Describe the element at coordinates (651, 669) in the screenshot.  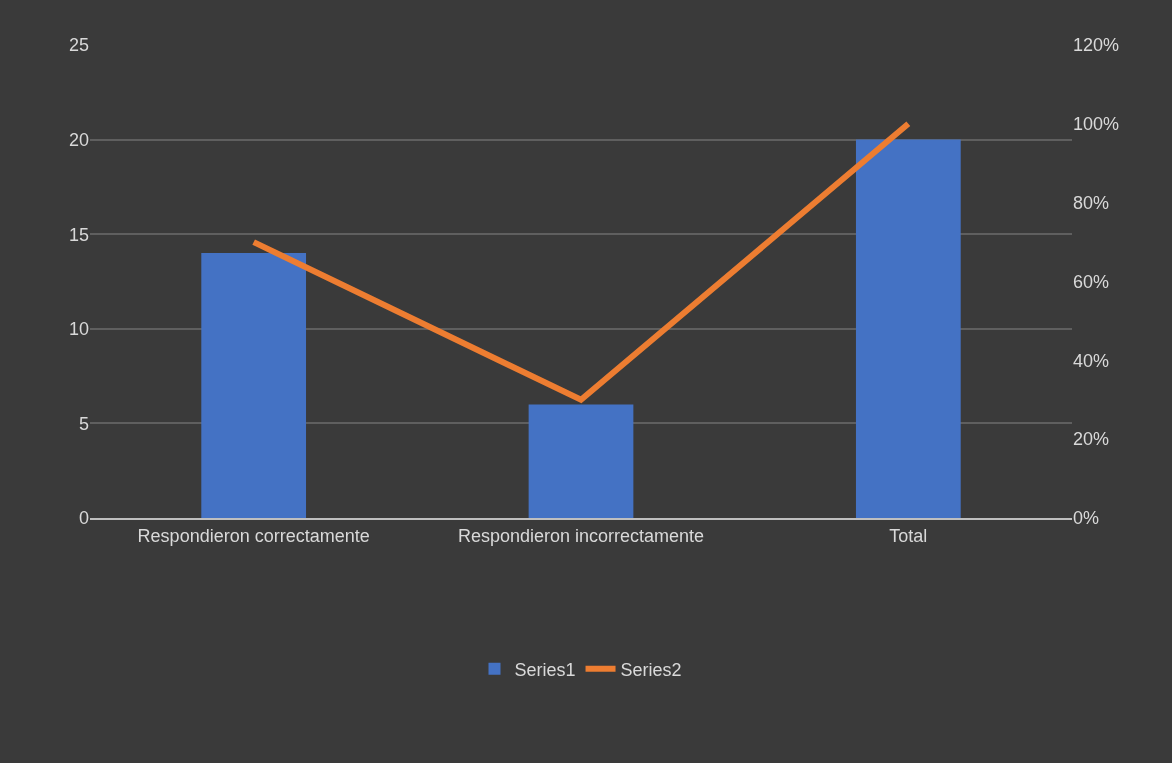
I see `legend-label: Series2` at that location.